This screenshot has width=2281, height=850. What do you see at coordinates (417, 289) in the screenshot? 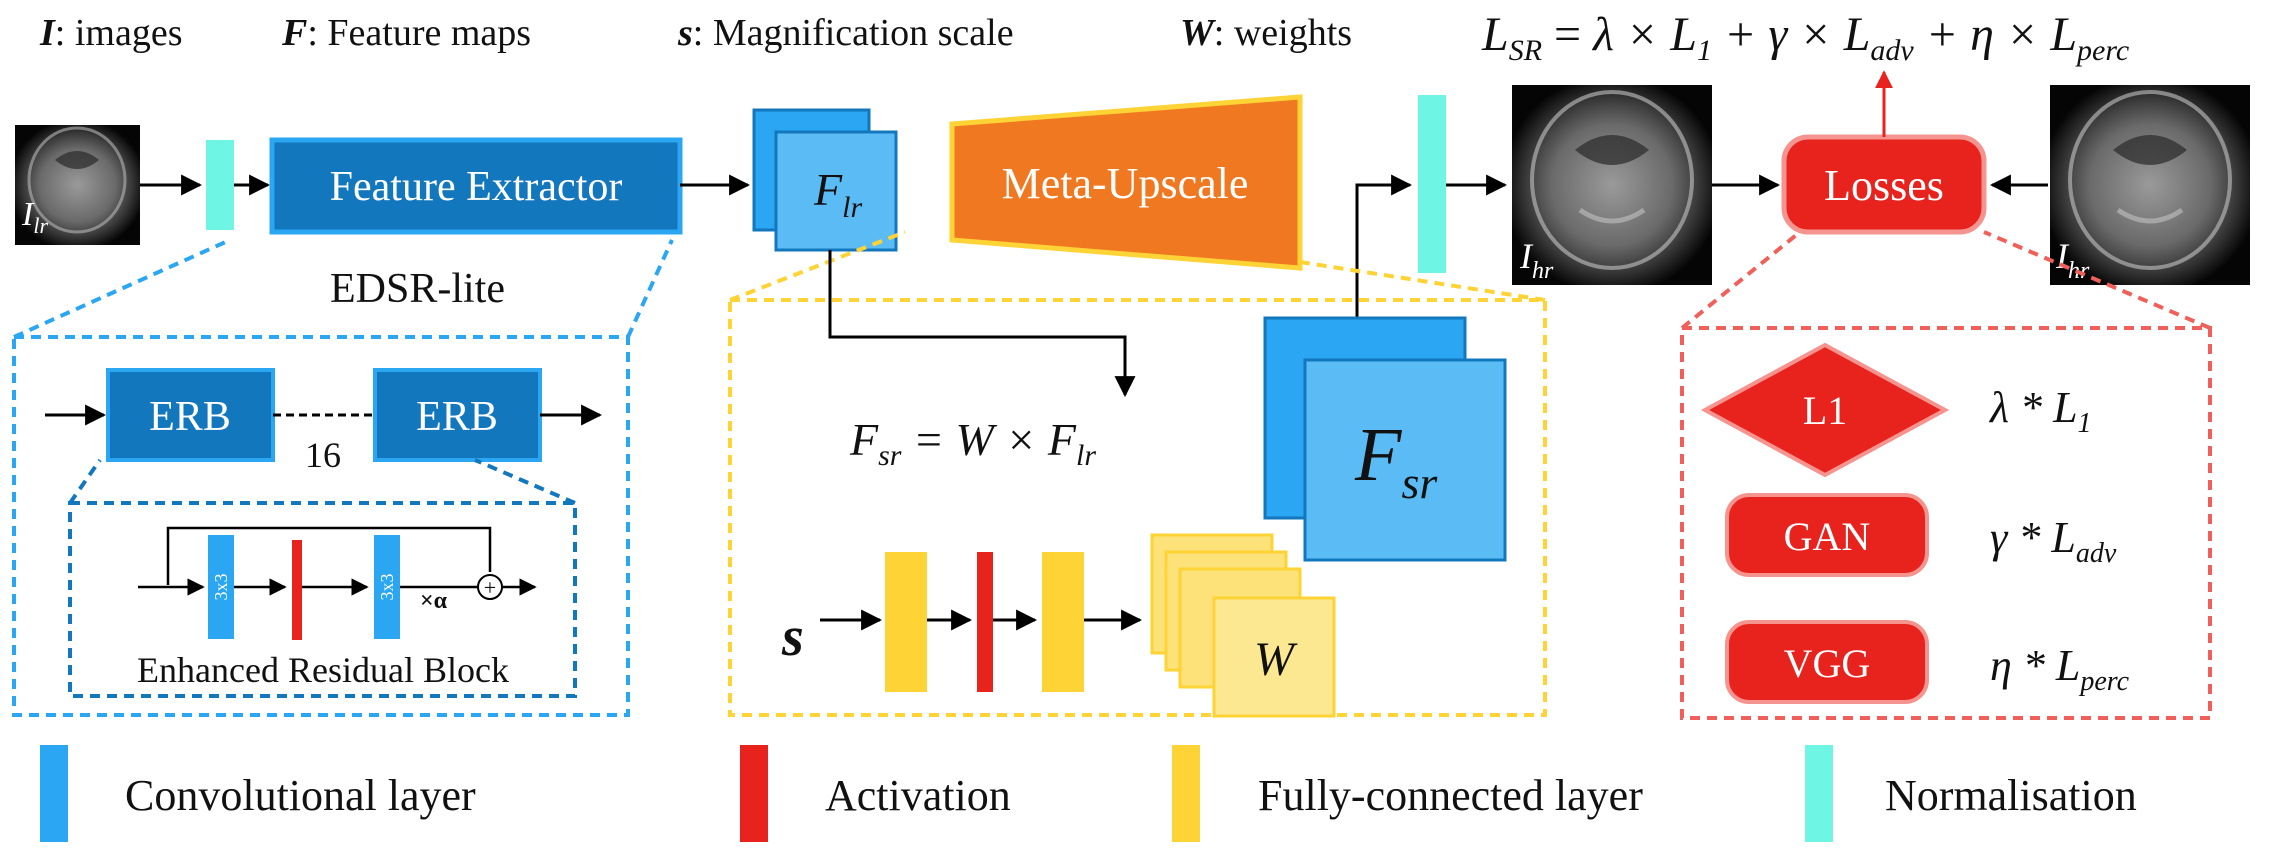
I see `edsr-lite-caption: EDSR-lite` at bounding box center [417, 289].